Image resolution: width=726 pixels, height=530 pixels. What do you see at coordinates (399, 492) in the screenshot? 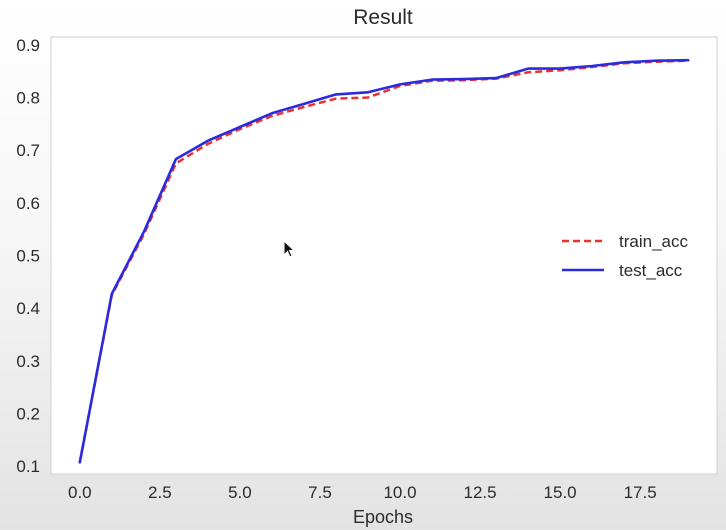
I see `x-tick-label: 10.0` at bounding box center [399, 492].